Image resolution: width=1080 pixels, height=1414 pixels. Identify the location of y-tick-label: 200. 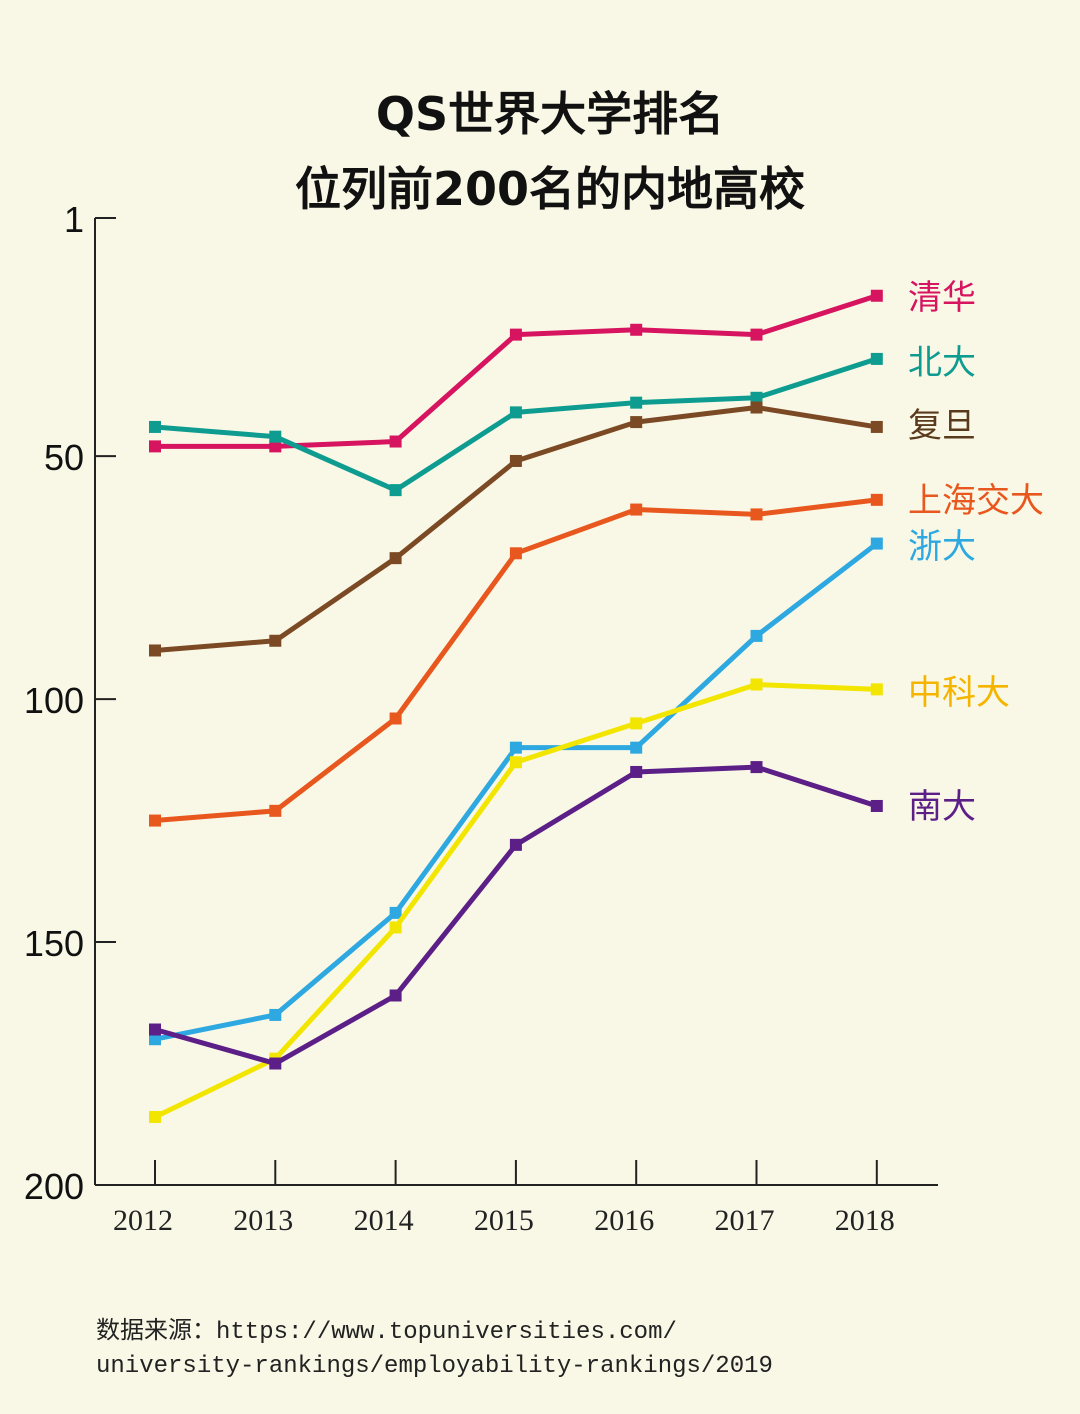
(54, 1186).